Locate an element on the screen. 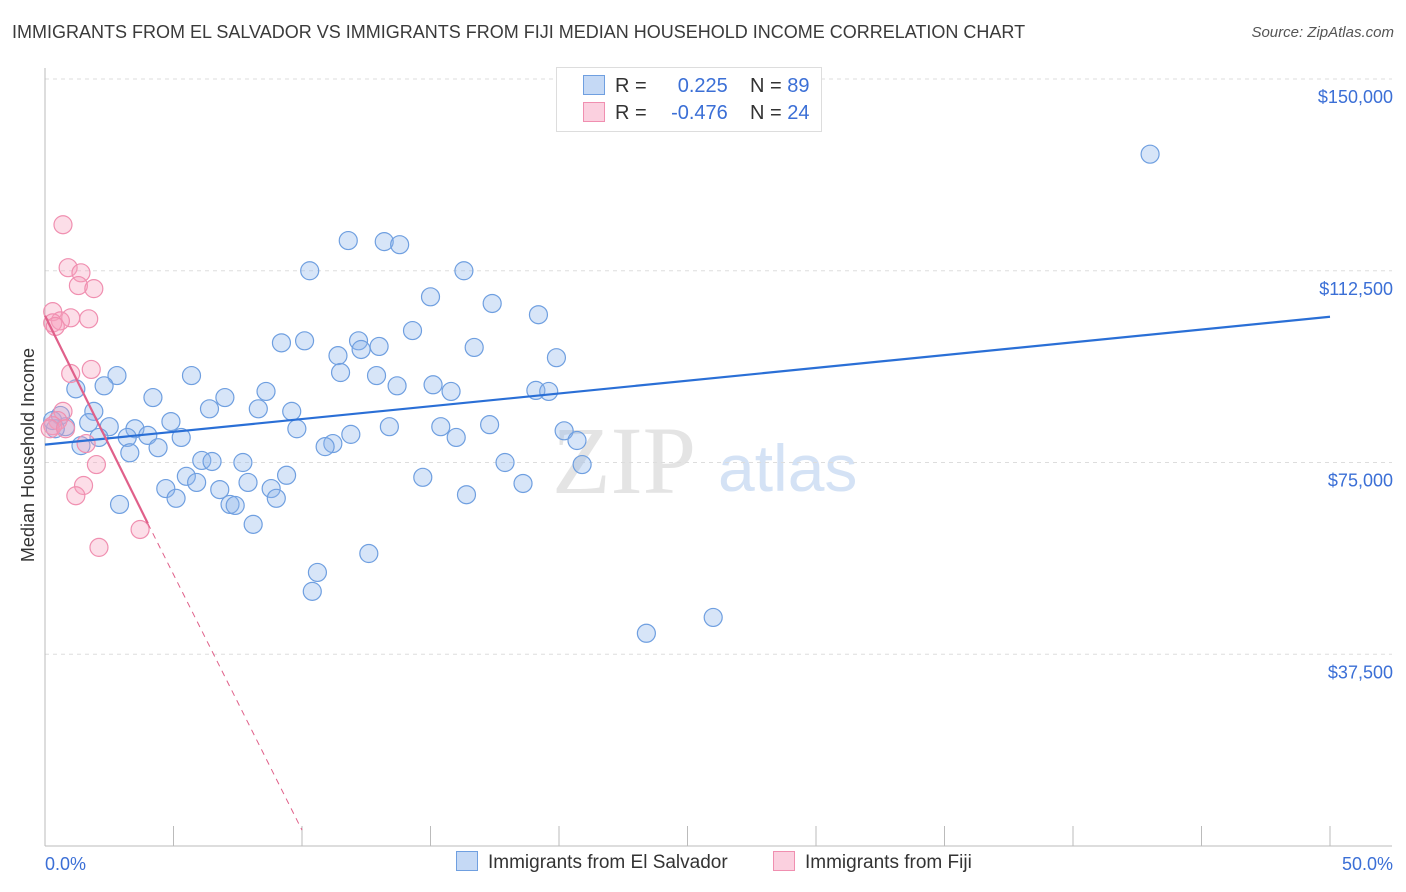 The width and height of the screenshot is (1406, 892). legend-row-el-salvador: R = 0.225 N = 89 is located at coordinates (696, 86).